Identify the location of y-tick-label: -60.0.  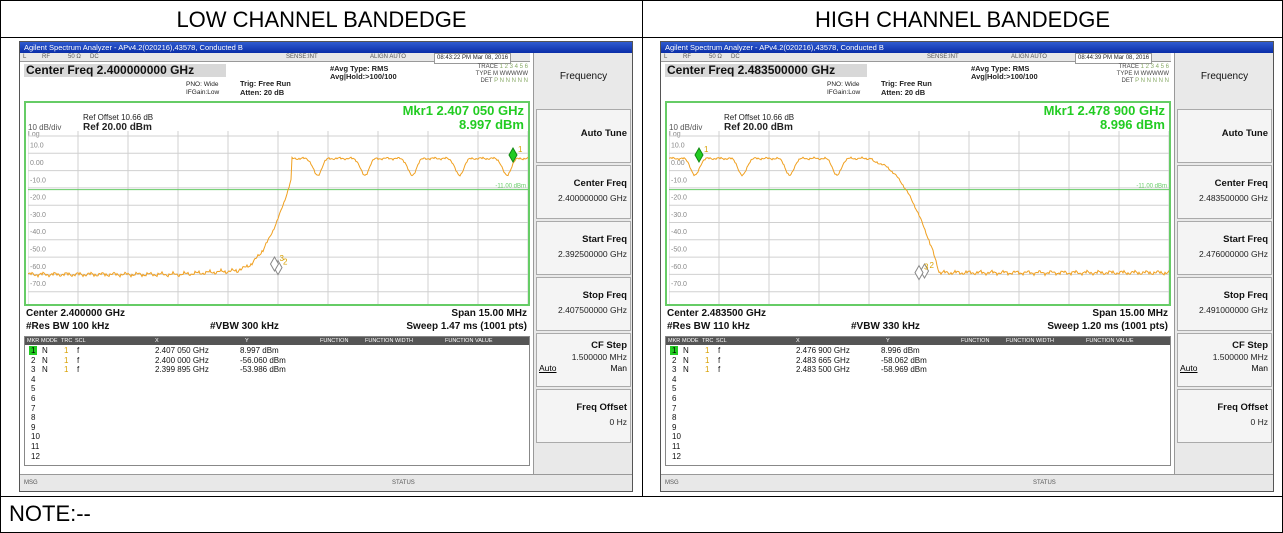
(38, 267).